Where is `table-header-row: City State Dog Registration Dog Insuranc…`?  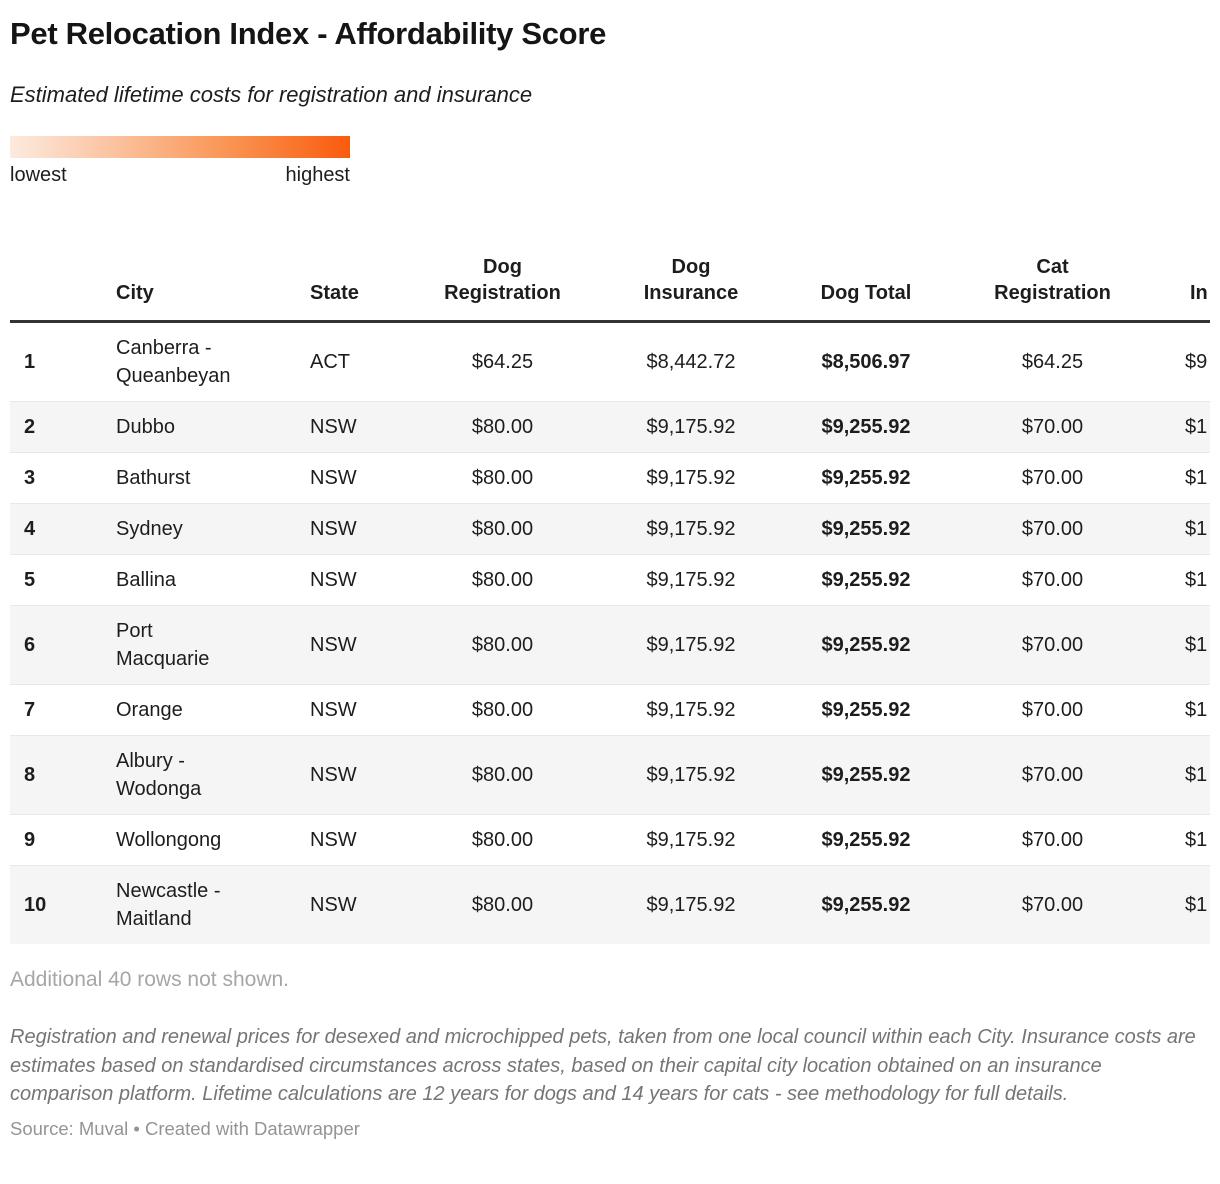 table-header-row: City State Dog Registration Dog Insuranc… is located at coordinates (610, 277).